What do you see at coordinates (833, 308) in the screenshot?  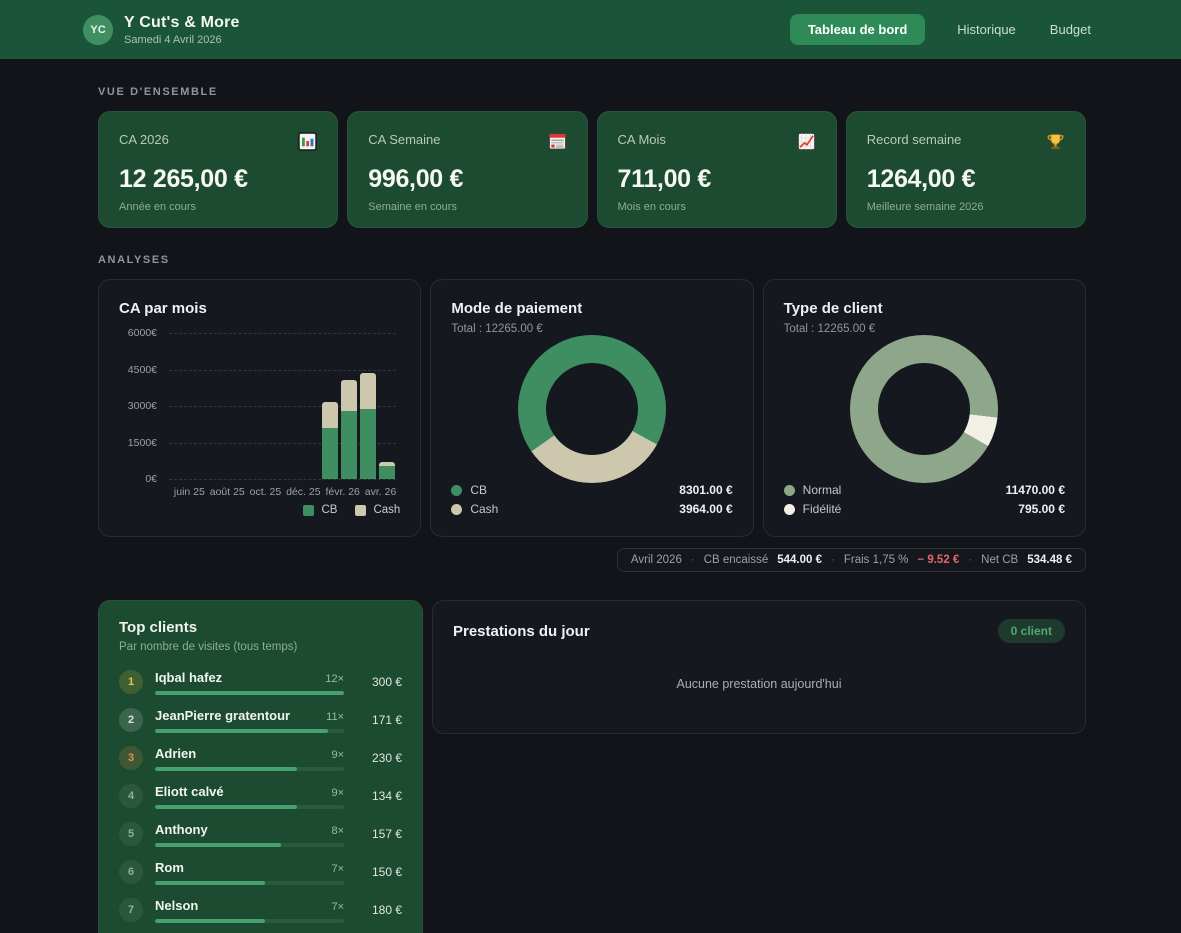 I see `donut-client-title: Type de client` at bounding box center [833, 308].